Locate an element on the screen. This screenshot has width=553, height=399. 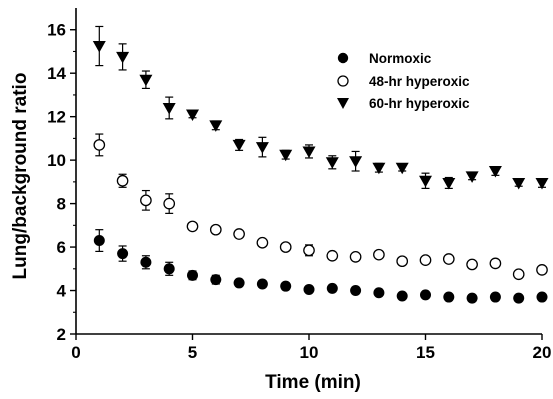
legend-item-48hr: 48-hr hyperoxic is located at coordinates (403, 81).